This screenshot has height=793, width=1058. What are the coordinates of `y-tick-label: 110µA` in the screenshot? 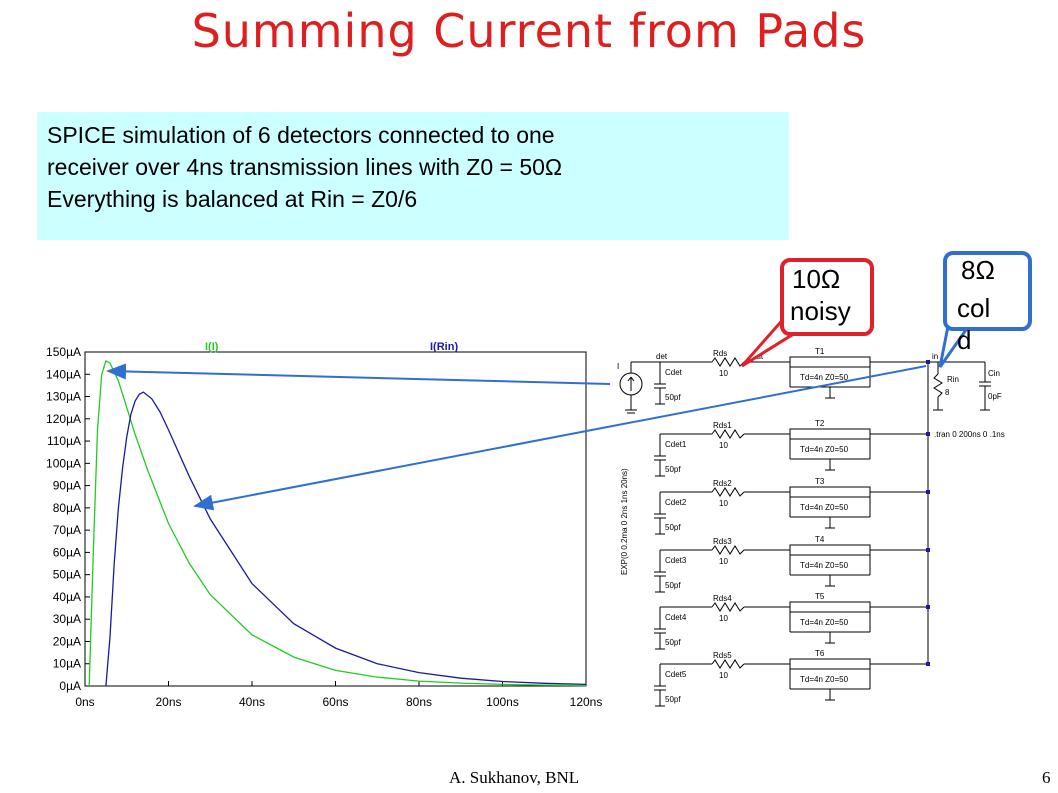 It's located at (64, 441).